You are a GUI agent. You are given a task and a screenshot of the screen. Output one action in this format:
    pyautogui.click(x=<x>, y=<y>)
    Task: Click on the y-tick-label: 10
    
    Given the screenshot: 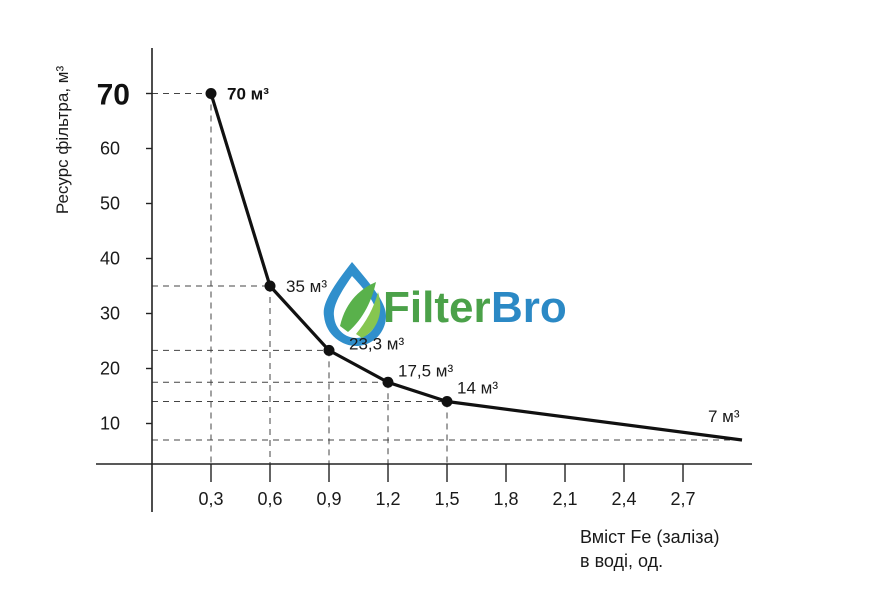 What is the action you would take?
    pyautogui.click(x=110, y=424)
    